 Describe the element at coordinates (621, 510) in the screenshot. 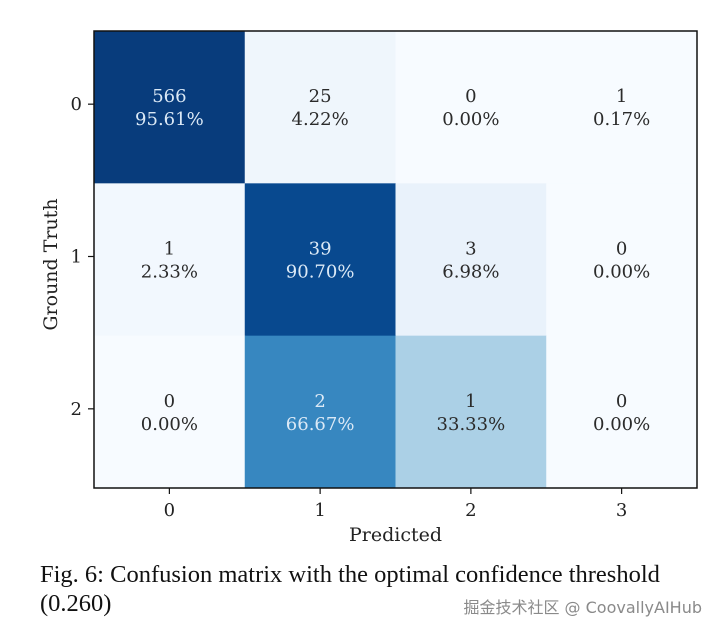

I see `x-tick-label-3: 3` at that location.